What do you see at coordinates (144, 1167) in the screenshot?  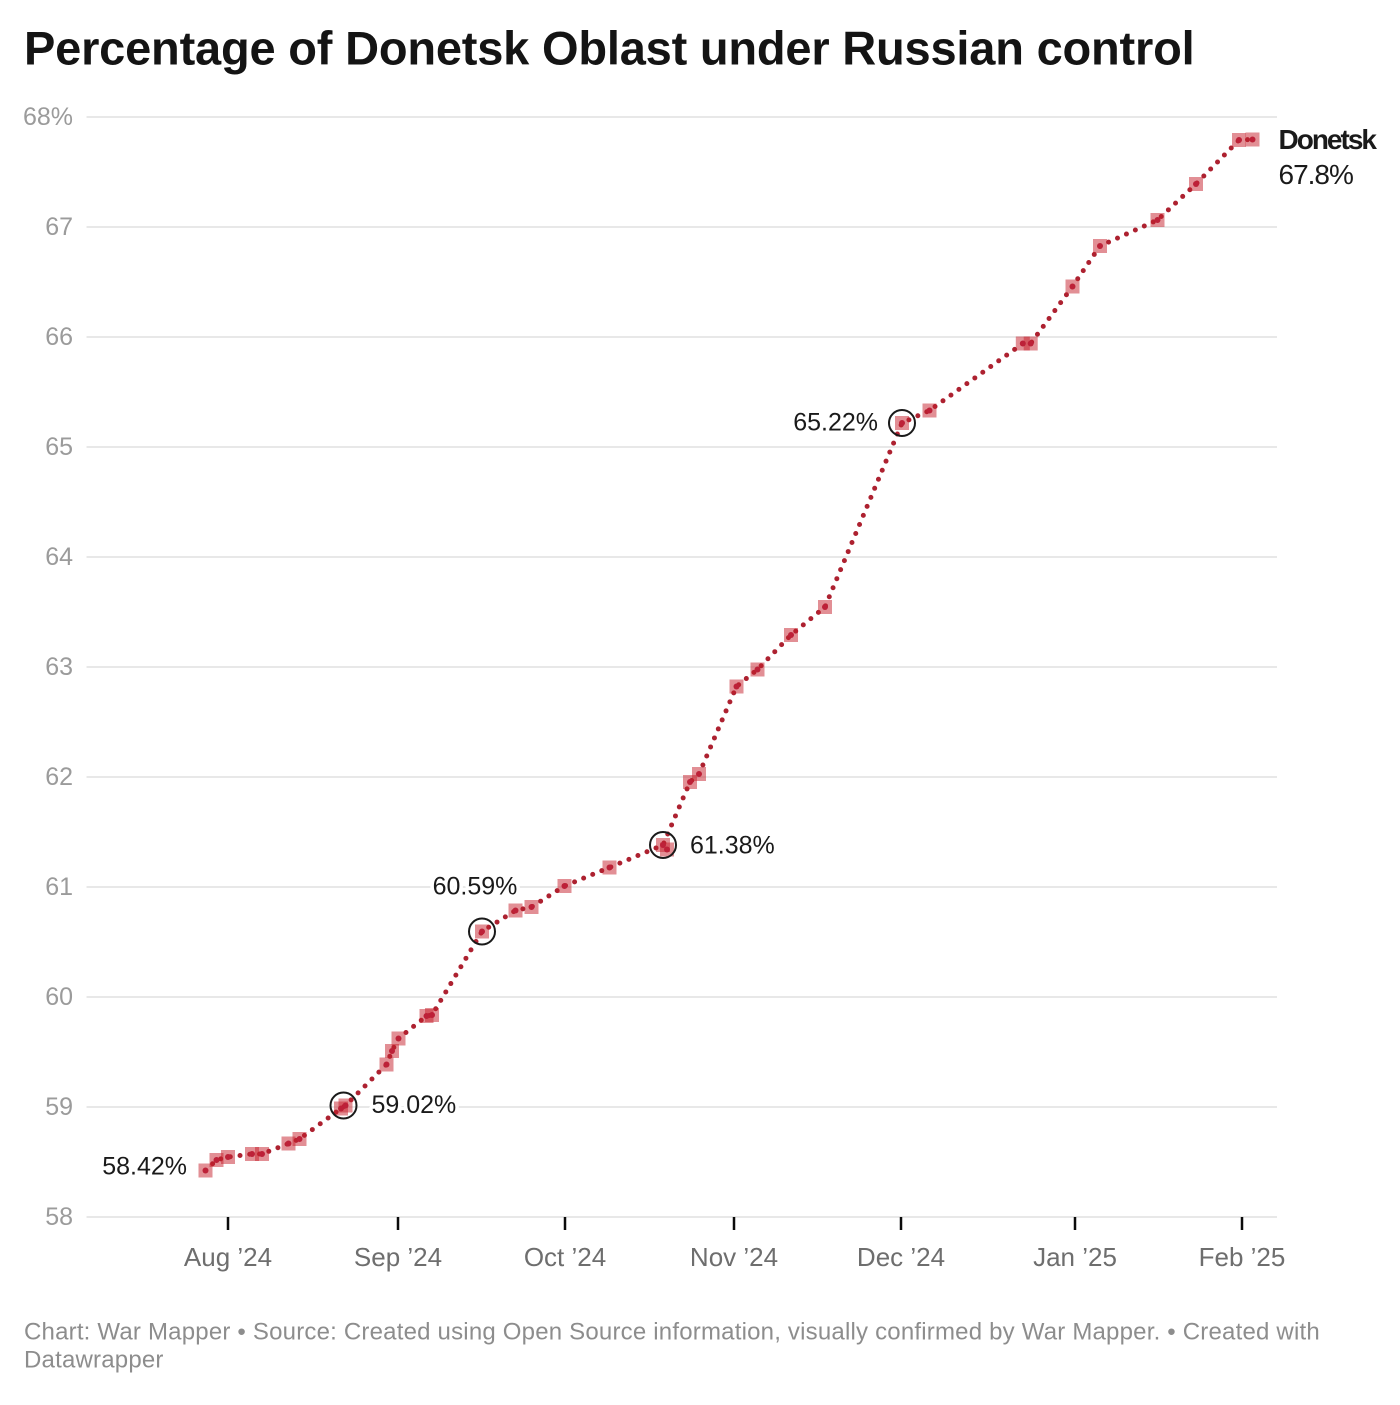 I see `svg-text: 58.42%` at bounding box center [144, 1167].